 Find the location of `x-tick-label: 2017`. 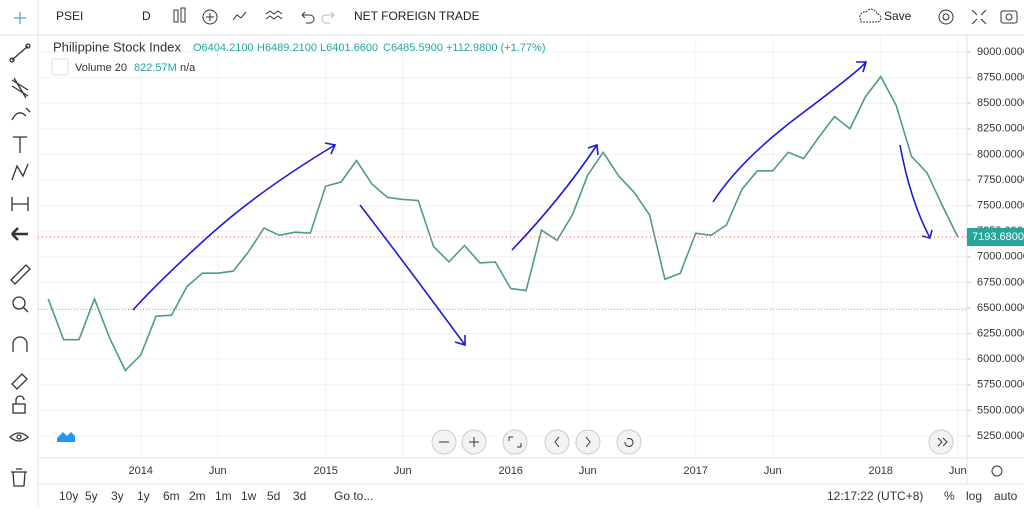

x-tick-label: 2017 is located at coordinates (695, 471).